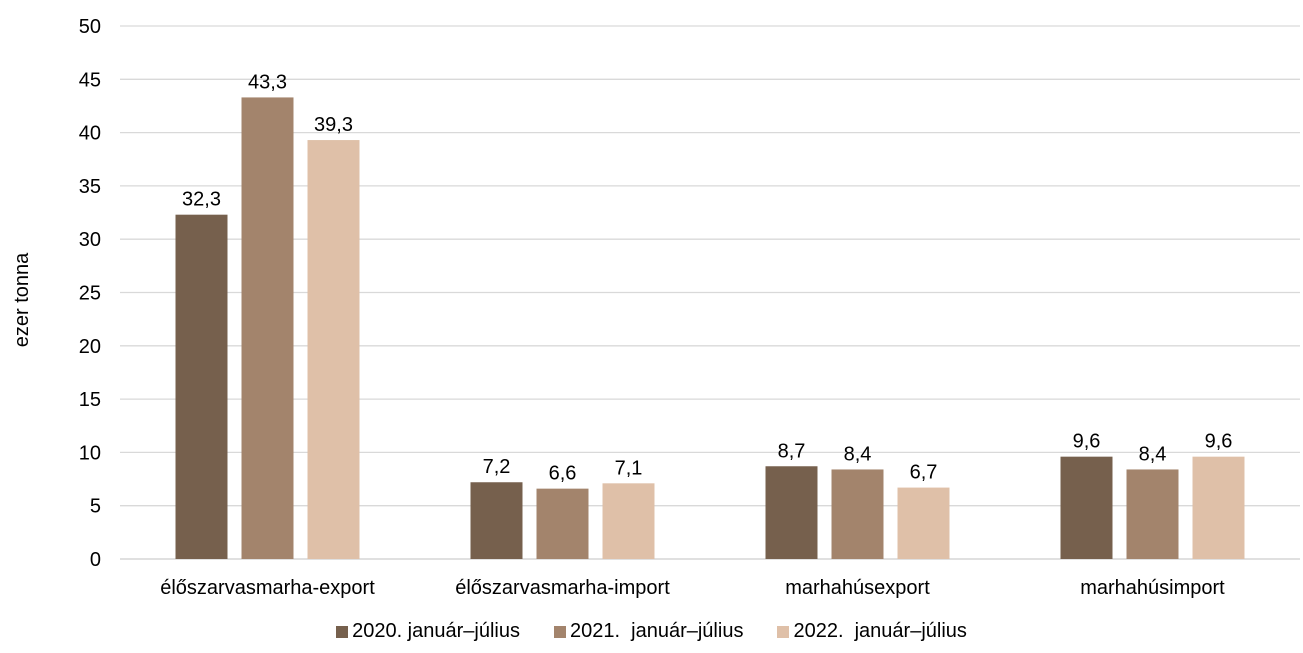 The width and height of the screenshot is (1303, 653). I want to click on legend-label: 2020. január–július, so click(436, 631).